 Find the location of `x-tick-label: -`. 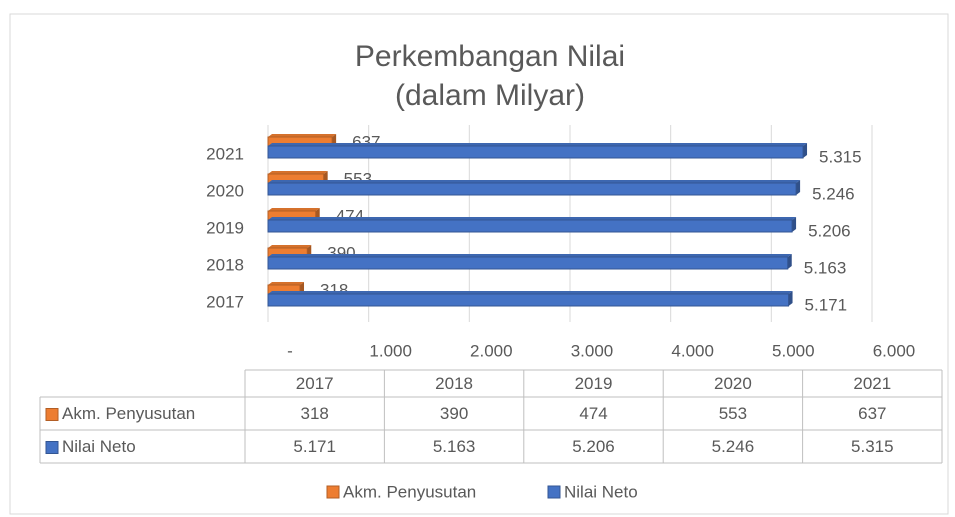

x-tick-label: - is located at coordinates (290, 350).